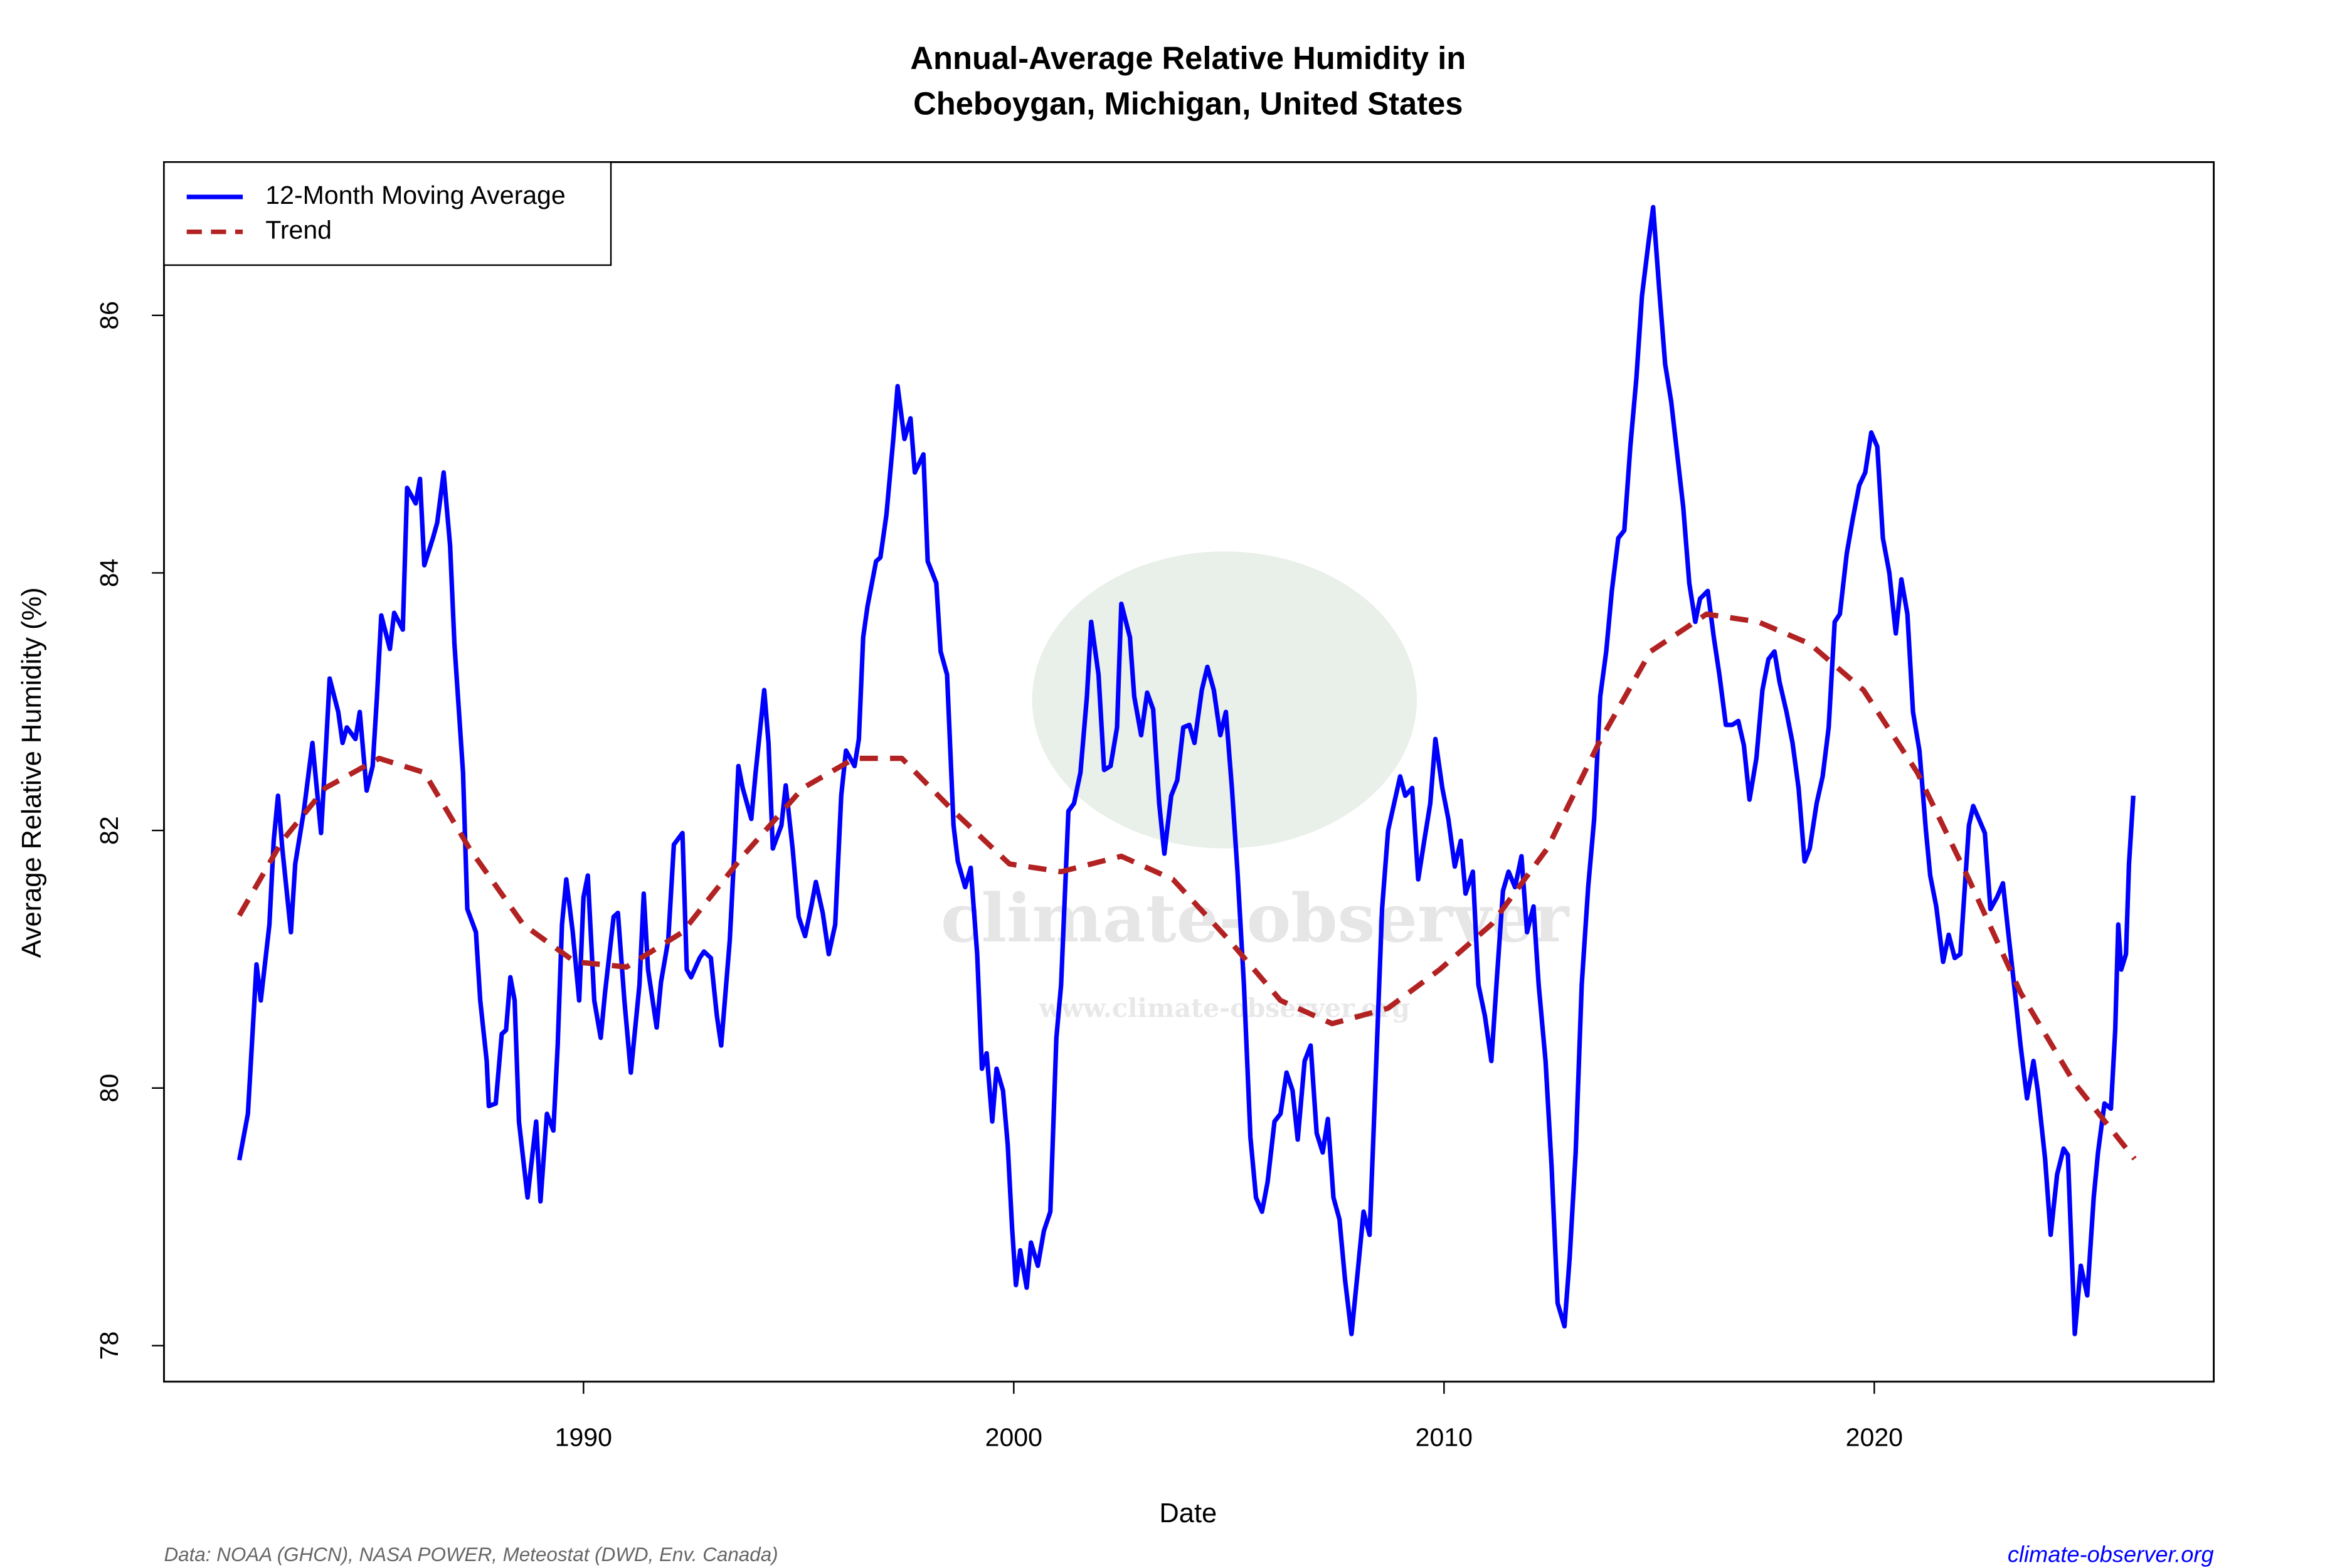 The width and height of the screenshot is (2352, 1568). Describe the element at coordinates (583, 1437) in the screenshot. I see `x-tick-label: 1990` at that location.